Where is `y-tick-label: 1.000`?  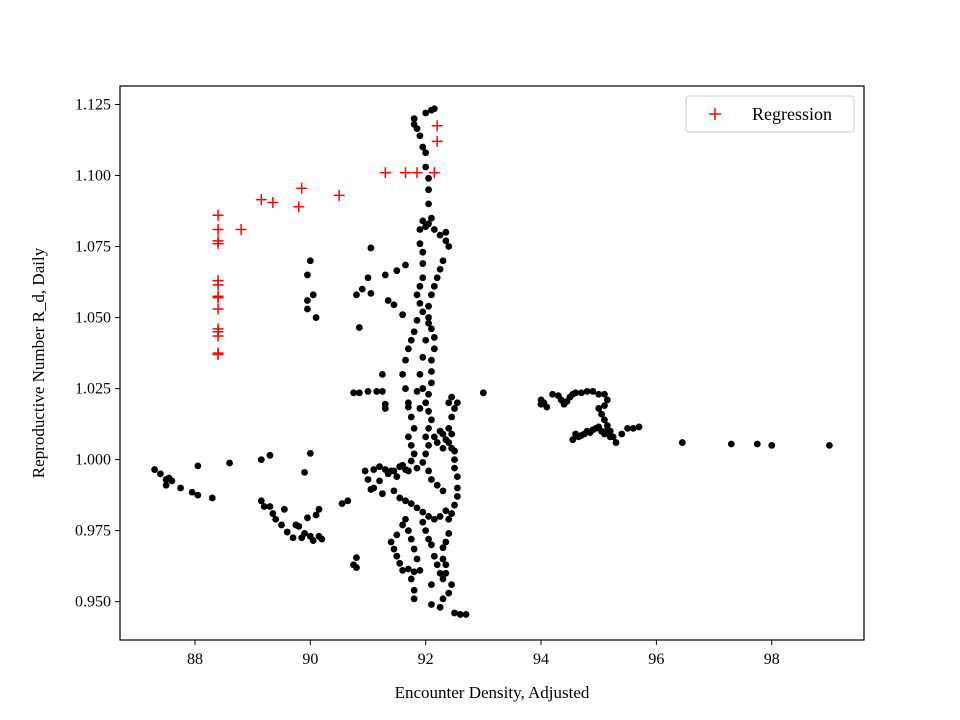
y-tick-label: 1.000 is located at coordinates (93, 460).